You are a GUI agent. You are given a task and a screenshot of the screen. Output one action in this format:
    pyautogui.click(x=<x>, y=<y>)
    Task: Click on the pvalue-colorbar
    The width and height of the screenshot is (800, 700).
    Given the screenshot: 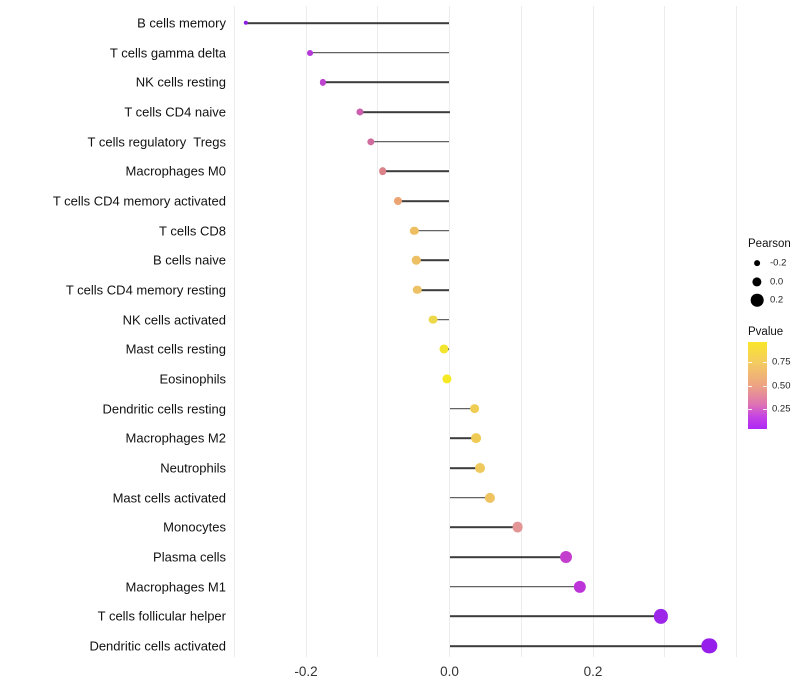 What is the action you would take?
    pyautogui.click(x=757, y=385)
    